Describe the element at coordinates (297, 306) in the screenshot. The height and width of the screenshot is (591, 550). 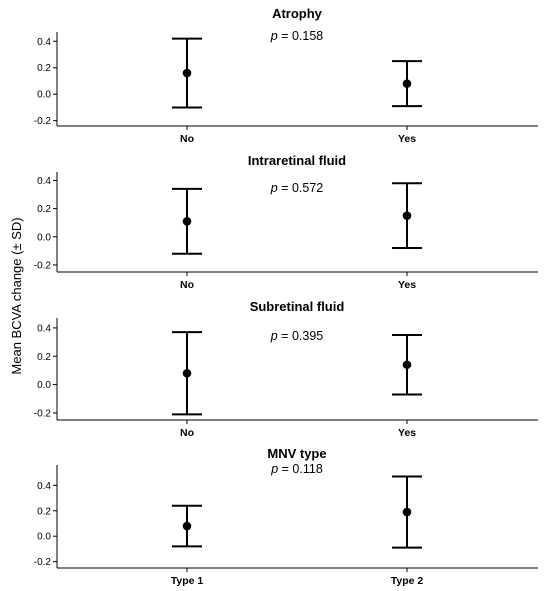
I see `panel-title: Subretinal fluid` at that location.